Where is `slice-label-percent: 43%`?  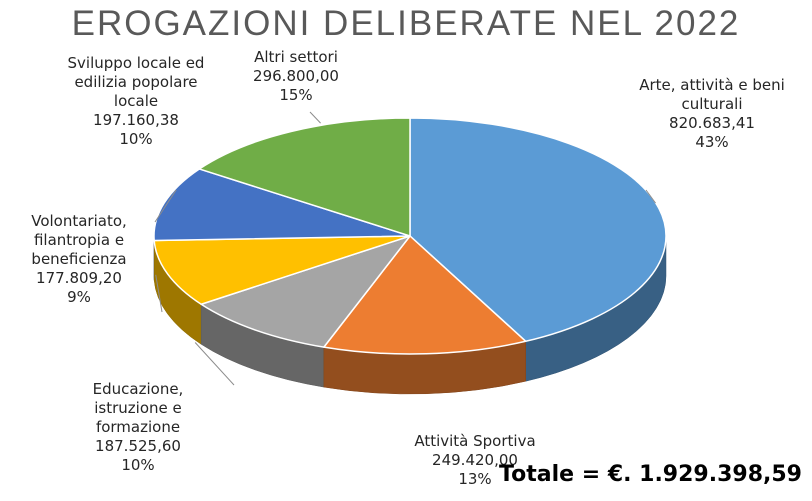
slice-label-percent: 43% is located at coordinates (712, 142).